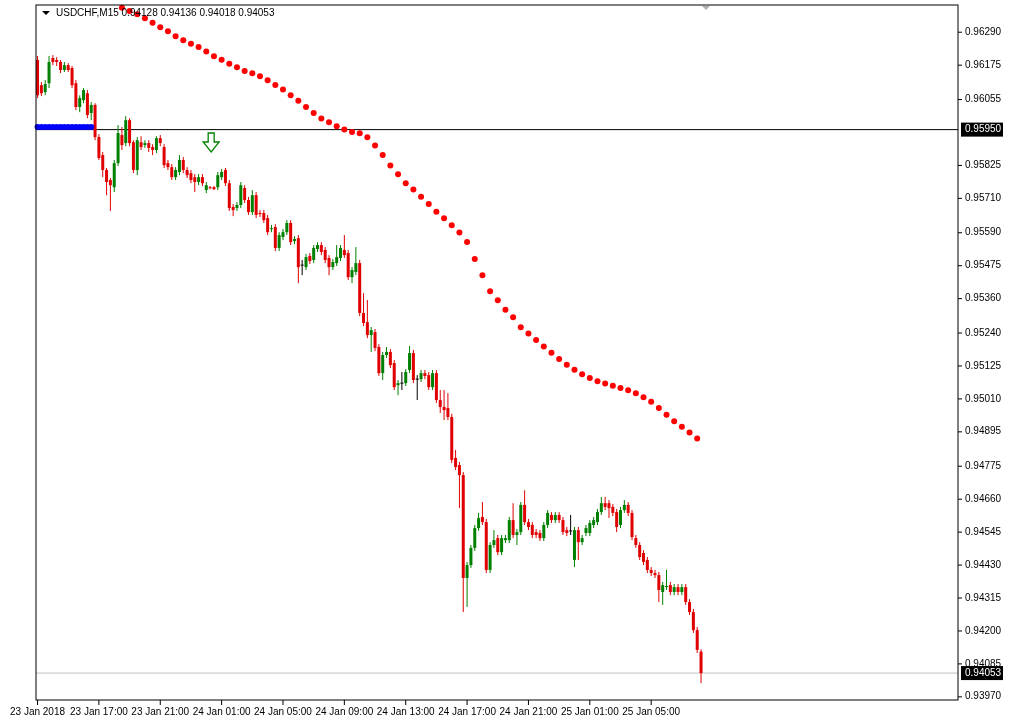 The height and width of the screenshot is (721, 1014). I want to click on y-tick-label: 0.95360, so click(983, 298).